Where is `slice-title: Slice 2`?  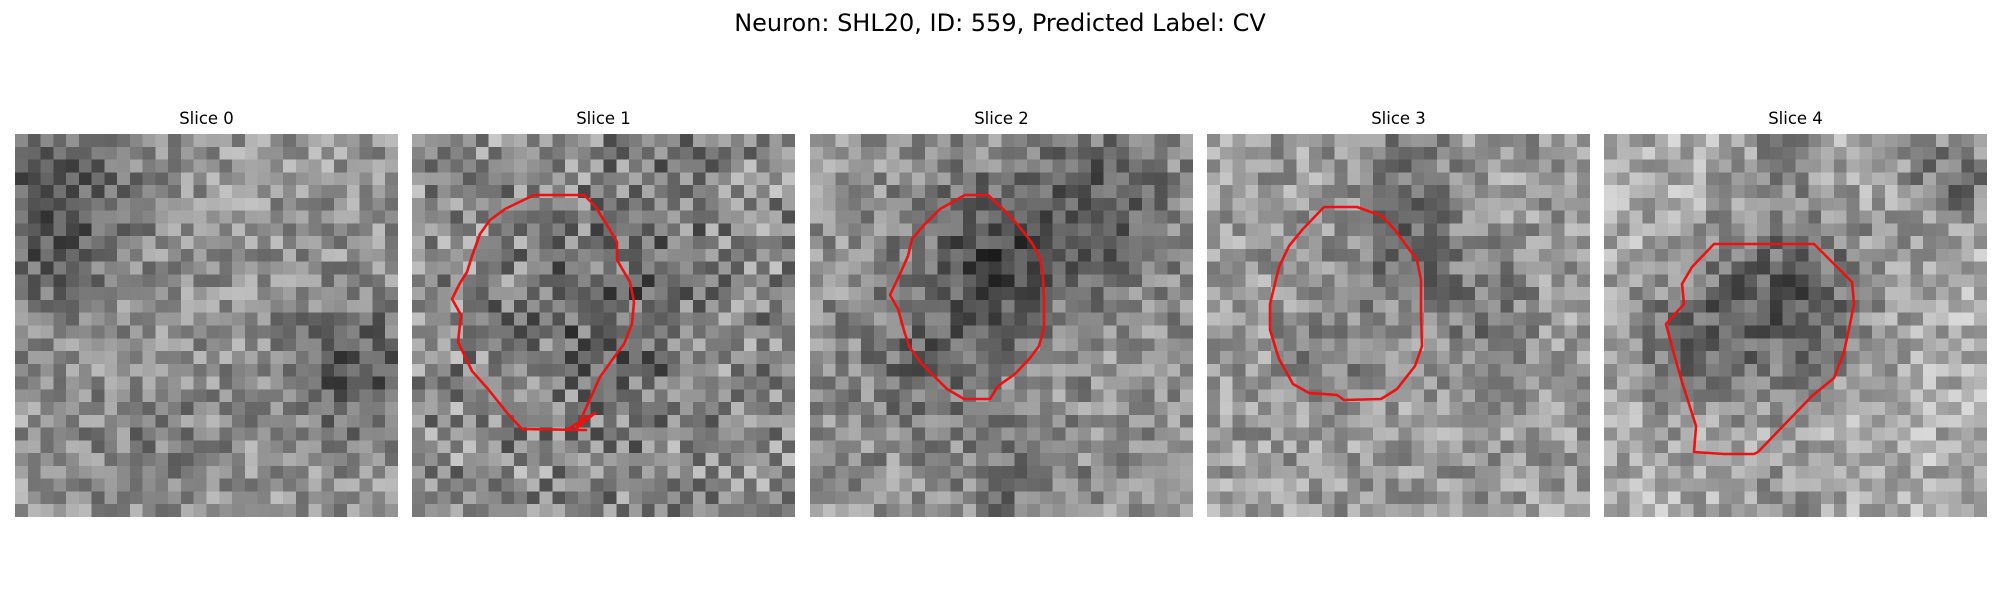 slice-title: Slice 2 is located at coordinates (1001, 118).